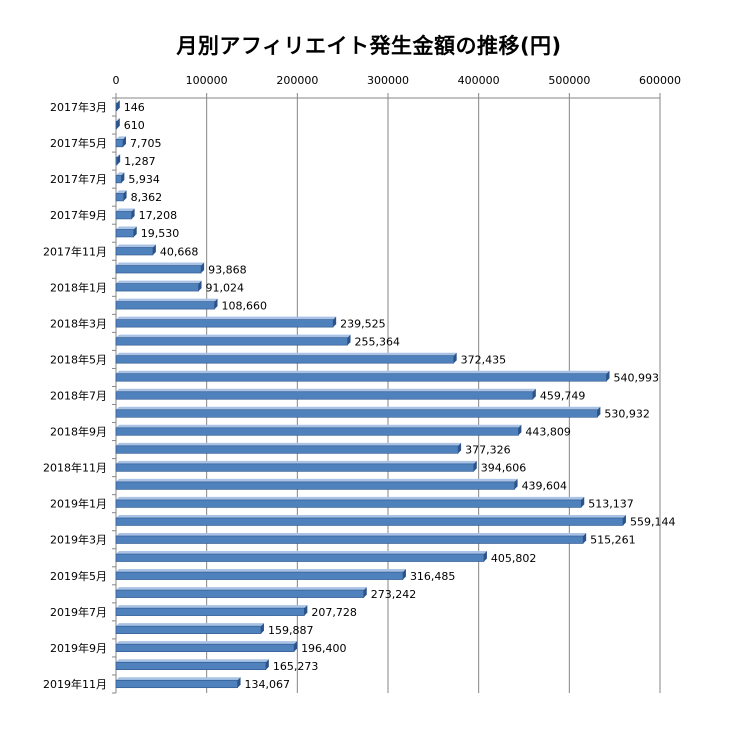 This screenshot has width=738, height=739. What do you see at coordinates (78, 540) in the screenshot?
I see `y-category-label: 2019年3月` at bounding box center [78, 540].